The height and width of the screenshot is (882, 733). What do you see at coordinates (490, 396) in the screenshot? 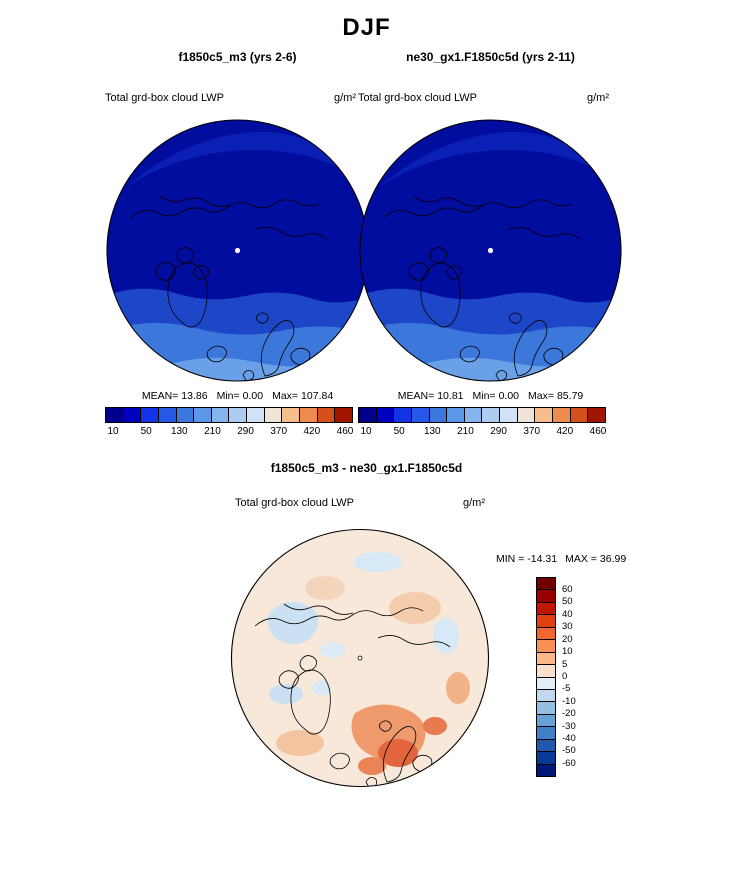
I see `panel-right-stats: MEAN= 10.81 Min= 0.00 Max= 85.79` at bounding box center [490, 396].